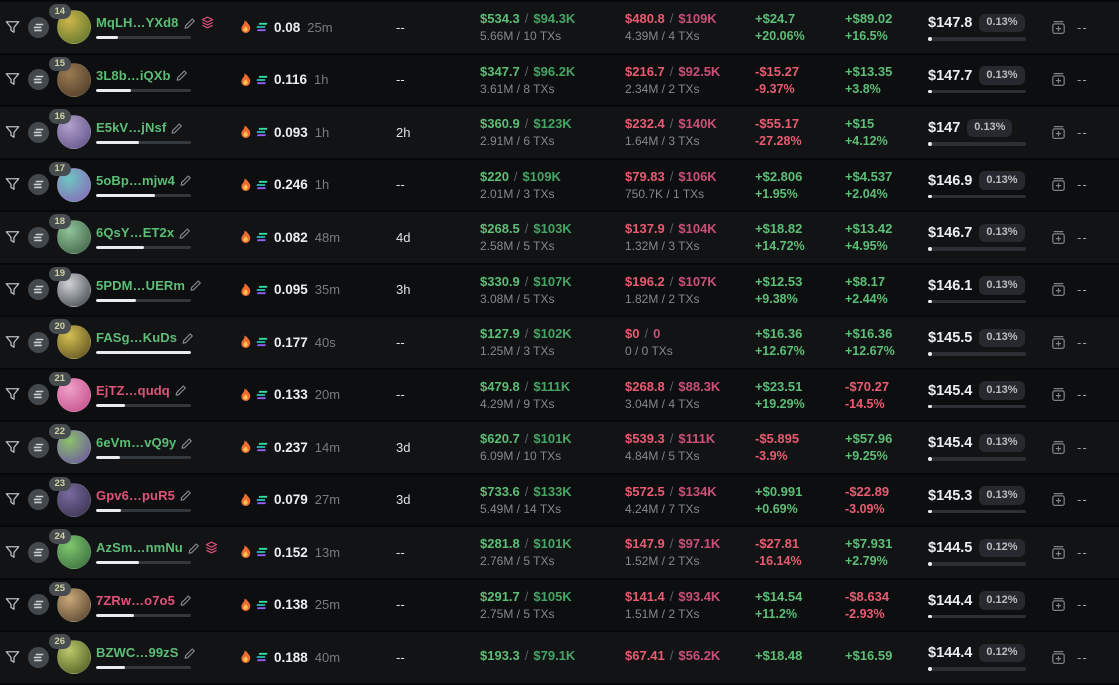 The image size is (1119, 685). I want to click on avatar: 24, so click(70, 549).